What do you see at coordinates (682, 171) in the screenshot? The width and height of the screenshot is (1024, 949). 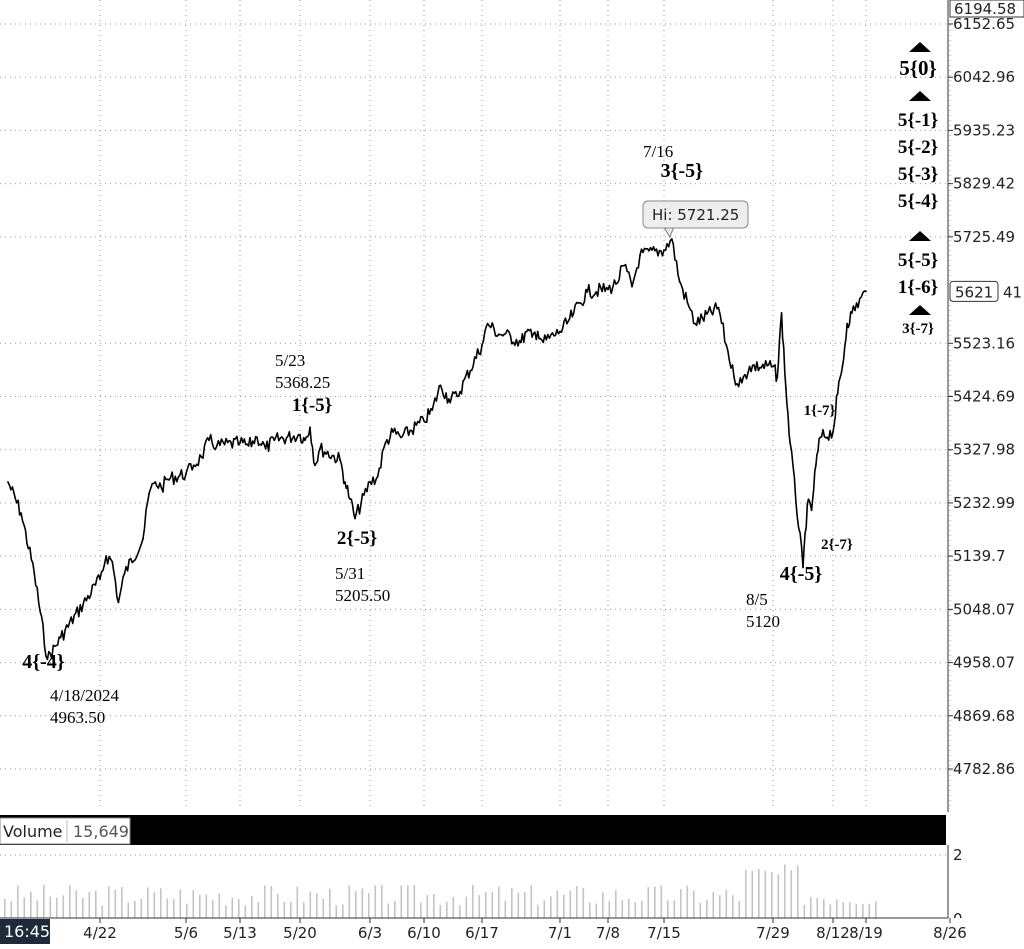 I see `wave-label: 3{-5}` at bounding box center [682, 171].